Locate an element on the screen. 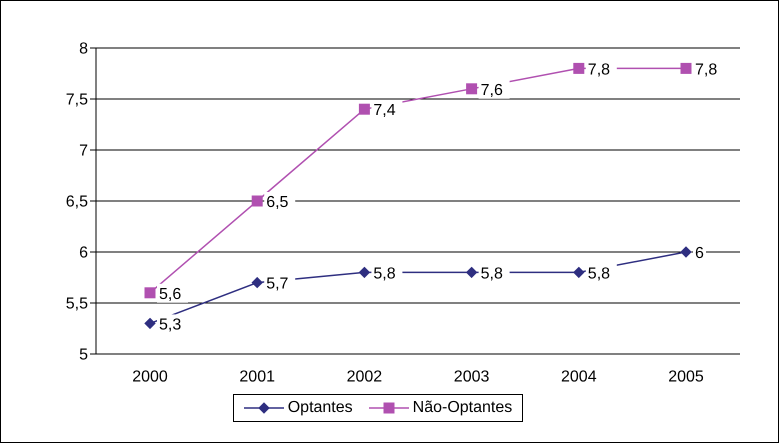 This screenshot has height=443, width=779. y-tick-label: 6 is located at coordinates (83, 253).